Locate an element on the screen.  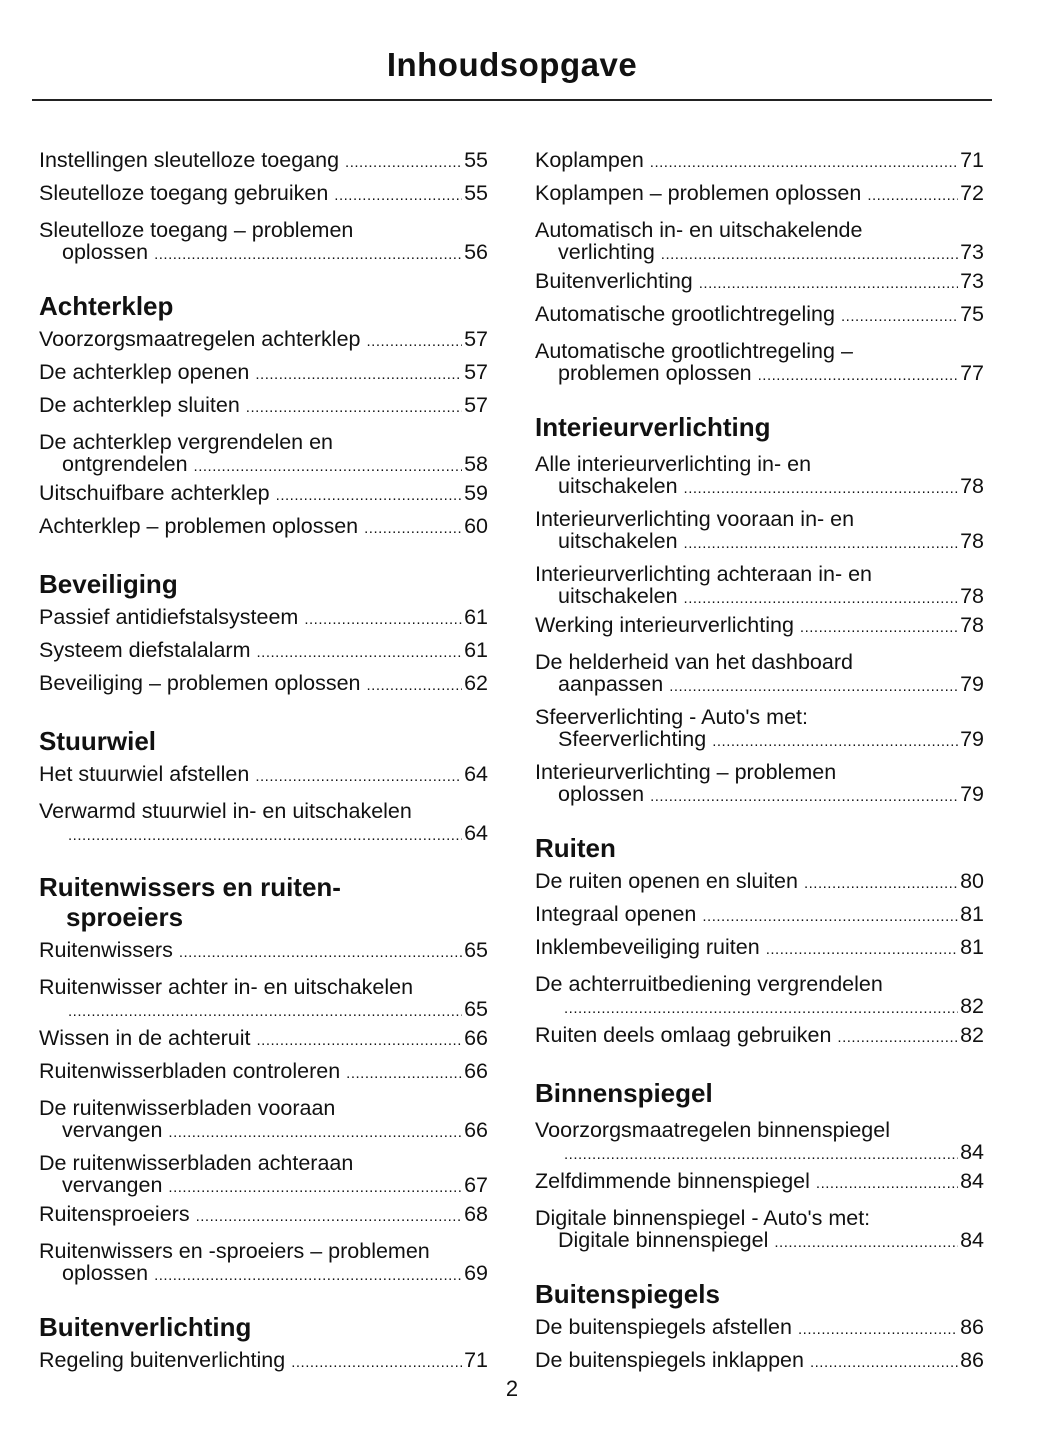
toc-entry-title: Systeem diefstalalarm is located at coordinates (145, 650).